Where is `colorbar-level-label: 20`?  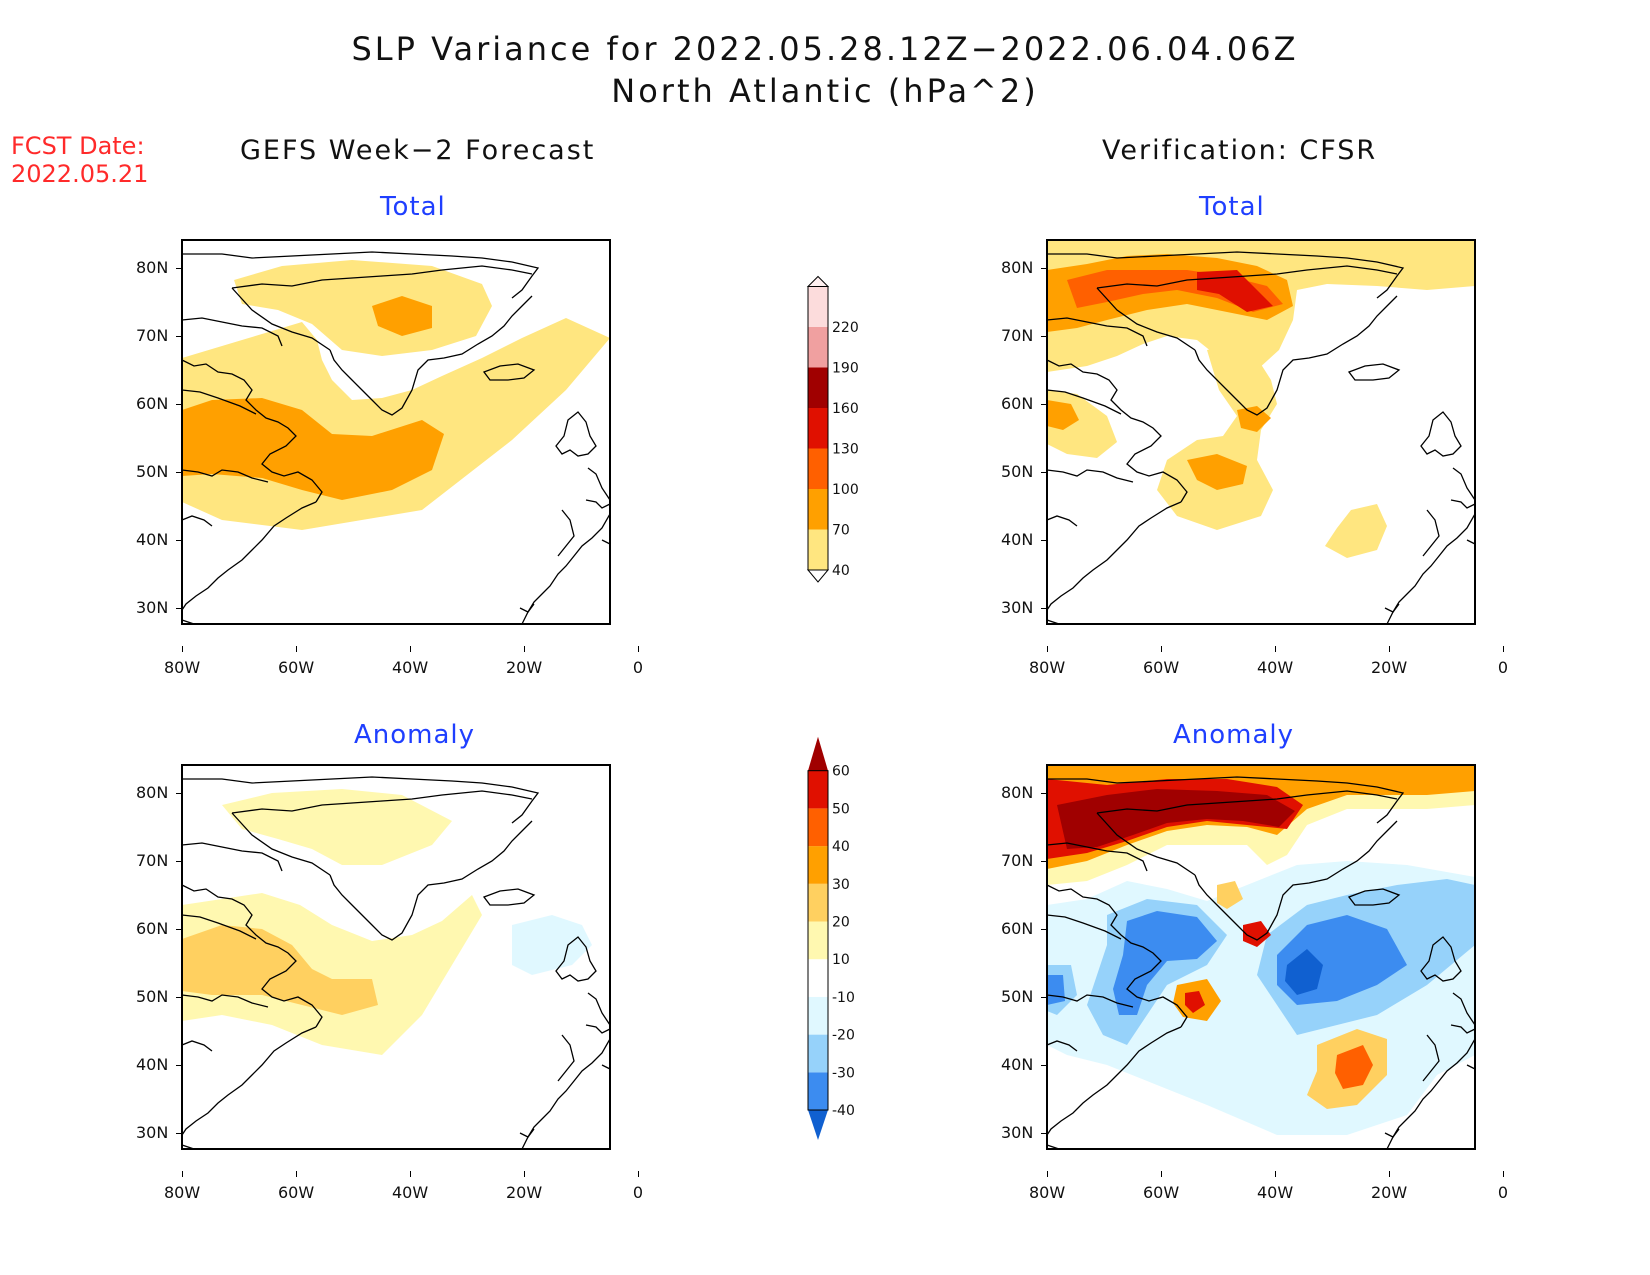
colorbar-level-label: 20 is located at coordinates (841, 923).